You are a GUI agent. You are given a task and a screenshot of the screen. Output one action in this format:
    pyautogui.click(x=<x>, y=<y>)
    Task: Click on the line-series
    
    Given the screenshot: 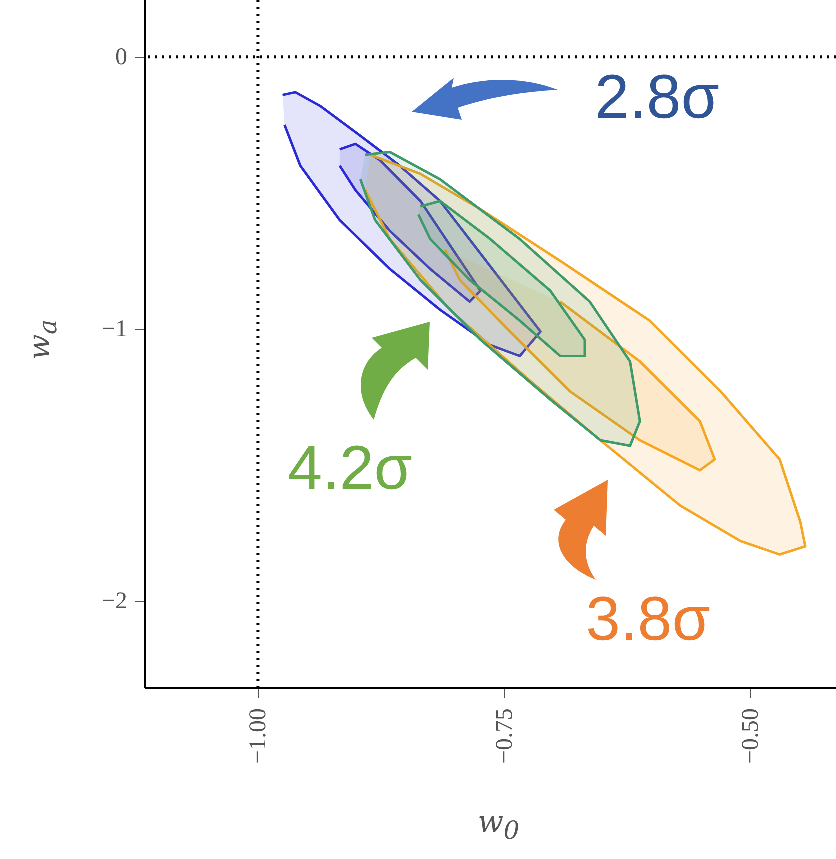 What is the action you would take?
    pyautogui.click(x=501, y=279)
    